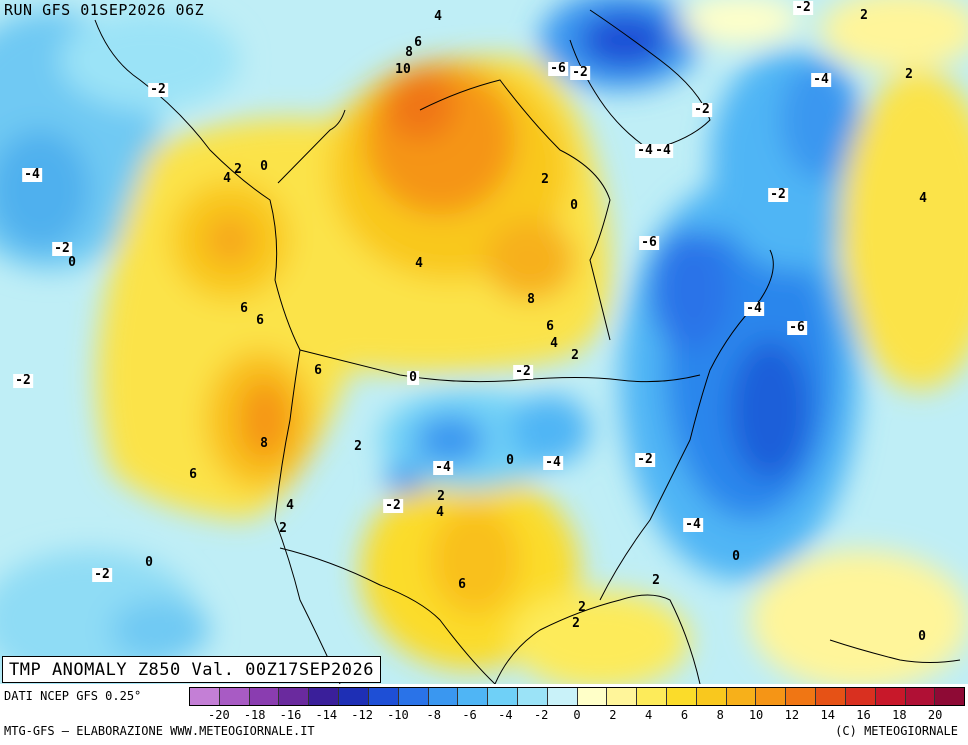 This screenshot has width=968, height=745. What do you see at coordinates (264, 443) in the screenshot?
I see `contour-label: 8` at bounding box center [264, 443].